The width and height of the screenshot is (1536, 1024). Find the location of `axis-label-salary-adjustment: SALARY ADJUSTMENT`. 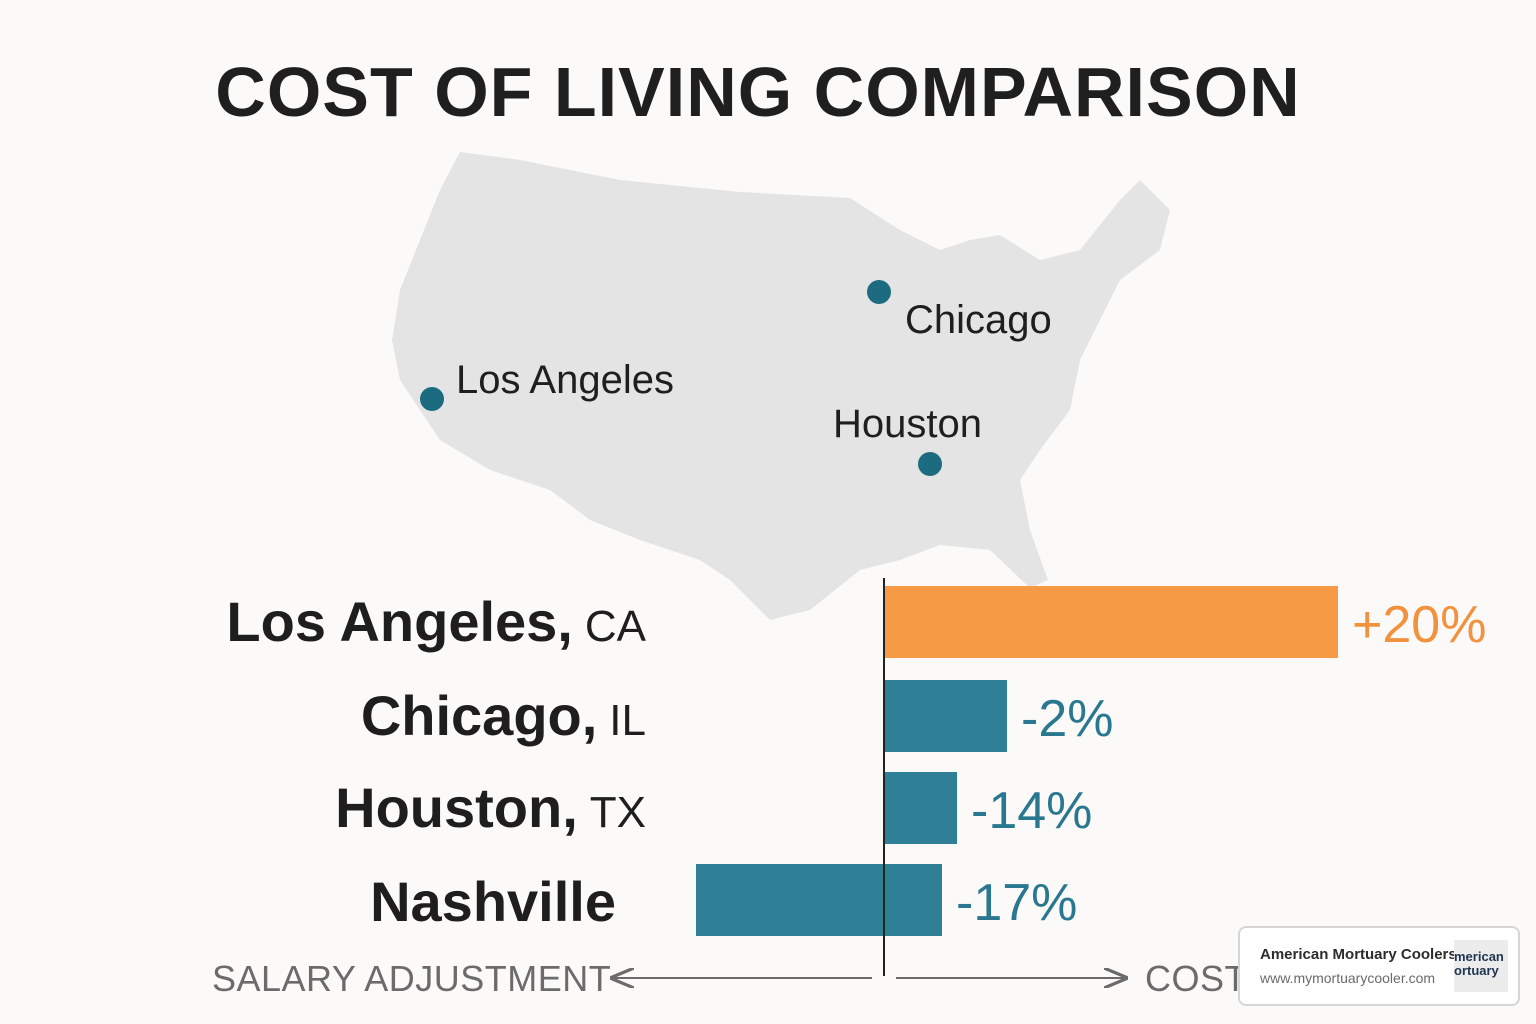

axis-label-salary-adjustment: SALARY ADJUSTMENT is located at coordinates (412, 978).